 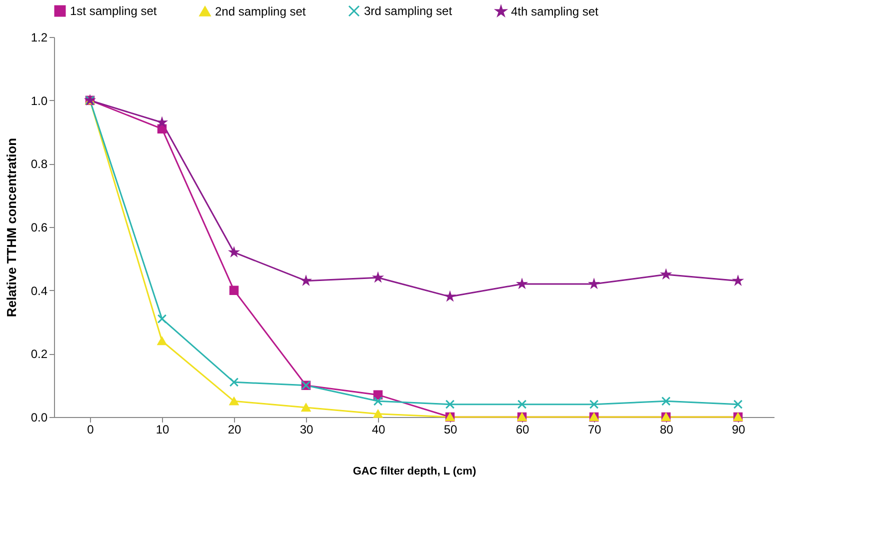 I want to click on x-tick-label: 60, so click(x=523, y=429).